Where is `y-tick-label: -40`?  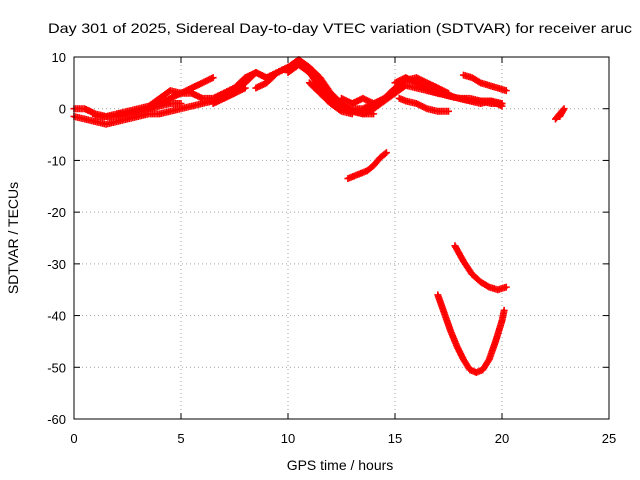
y-tick-label: -40 is located at coordinates (56, 316).